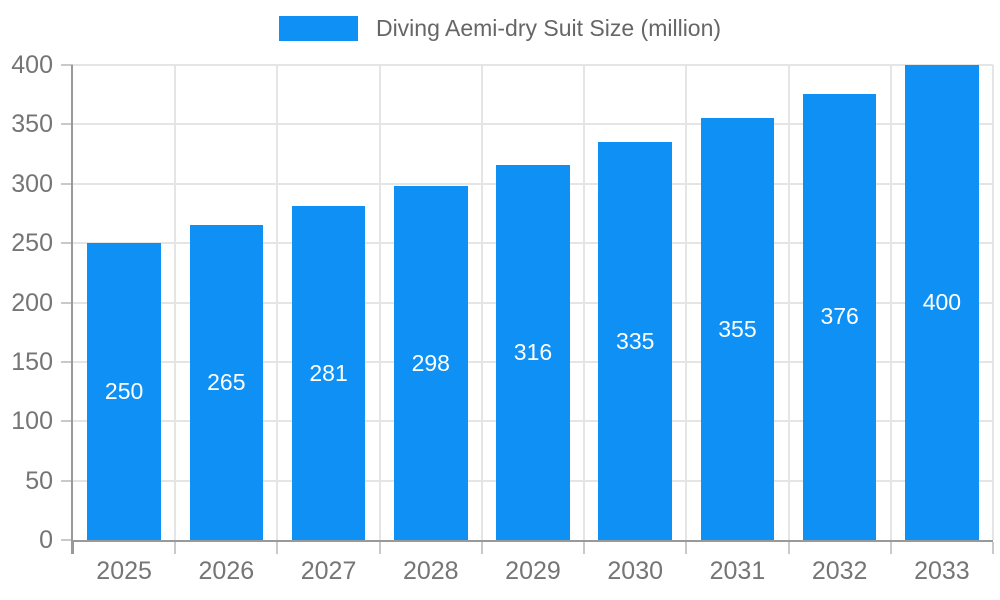 This screenshot has width=1000, height=600. Describe the element at coordinates (532, 541) in the screenshot. I see `x-axis-line` at that location.